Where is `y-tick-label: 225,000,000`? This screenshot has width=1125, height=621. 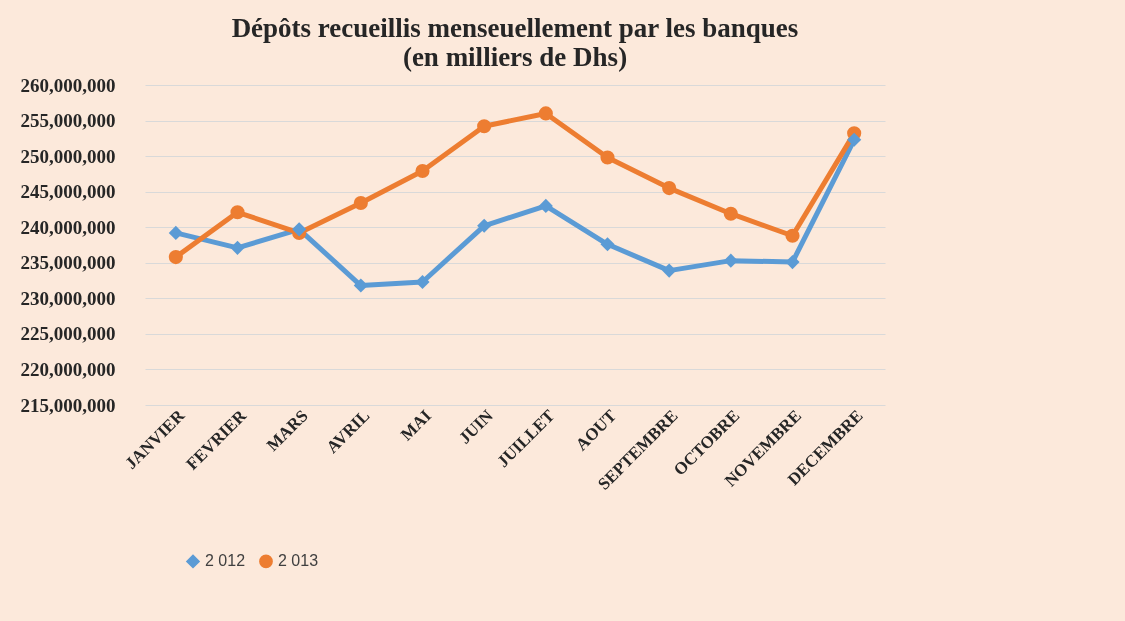
y-tick-label: 225,000,000 is located at coordinates (68, 334).